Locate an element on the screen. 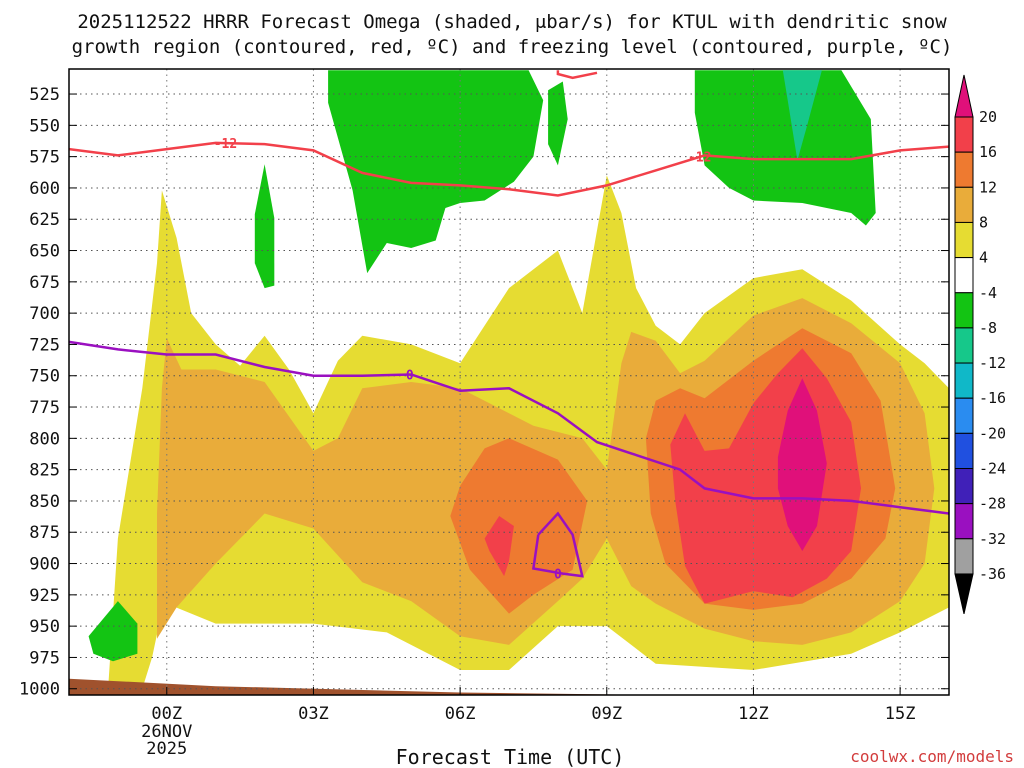  colorbar-tick-label: -20 is located at coordinates (992, 433).